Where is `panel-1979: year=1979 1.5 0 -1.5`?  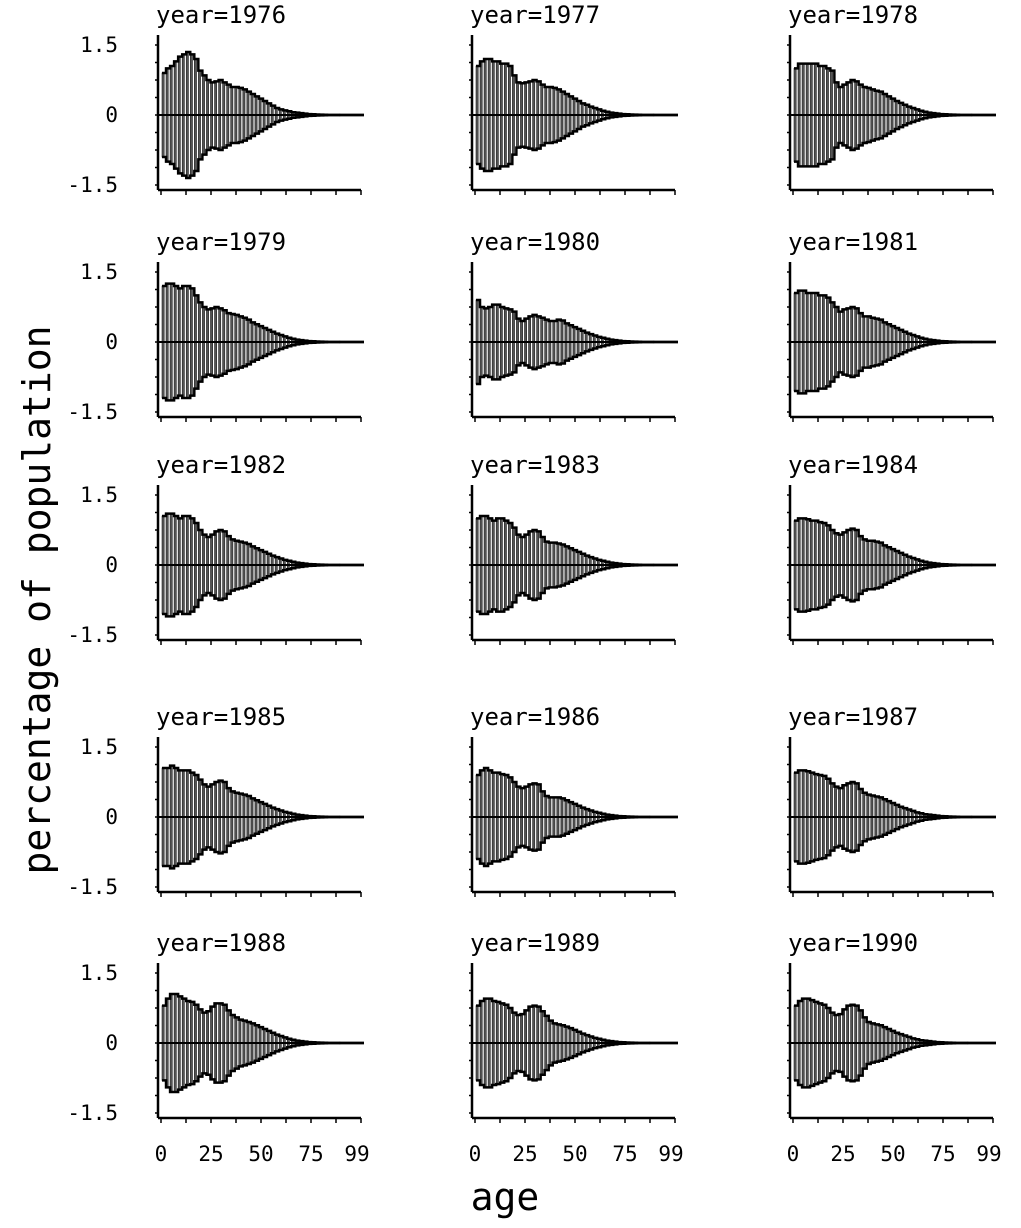 panel-1979: year=1979 1.5 0 -1.5 is located at coordinates (215, 326).